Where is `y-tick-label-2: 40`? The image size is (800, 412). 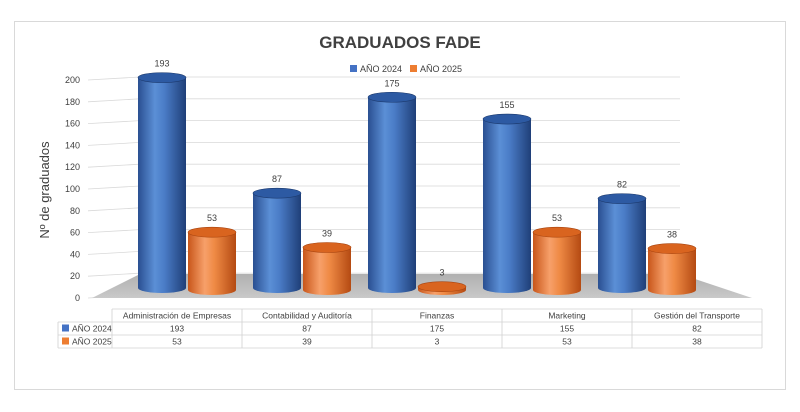 y-tick-label-2: 40 is located at coordinates (75, 254).